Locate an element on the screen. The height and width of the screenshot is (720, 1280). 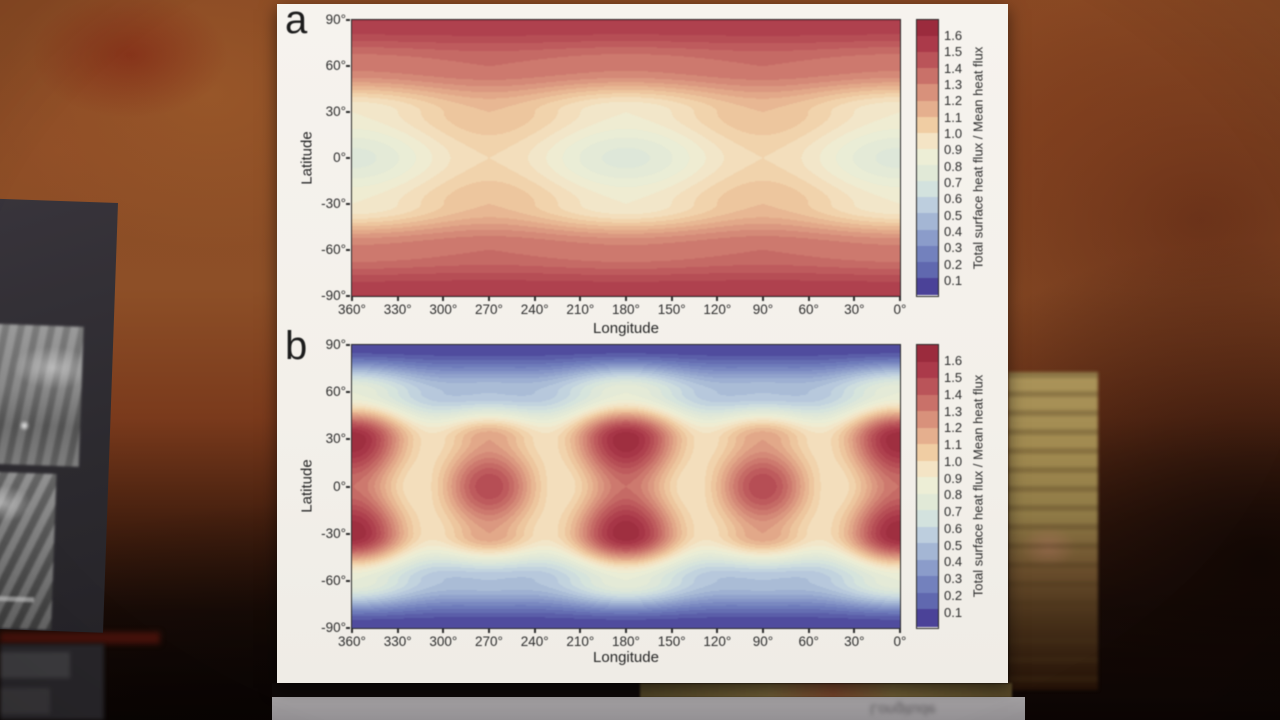
colorbar-tick-label: 1.2 is located at coordinates (953, 101).